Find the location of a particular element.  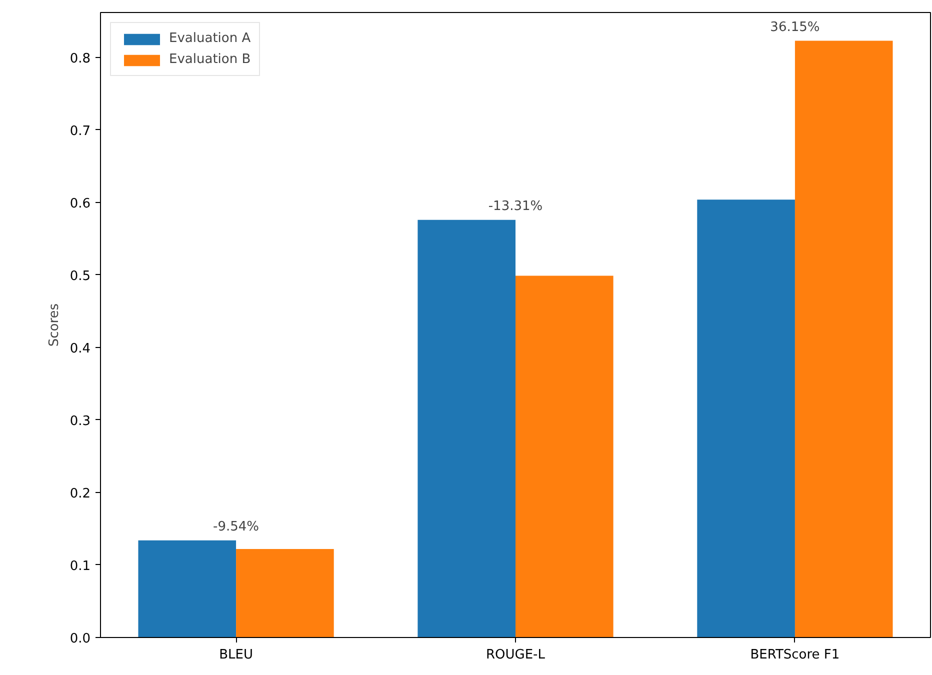

x-tick-label: BERTScore F1 is located at coordinates (795, 655).